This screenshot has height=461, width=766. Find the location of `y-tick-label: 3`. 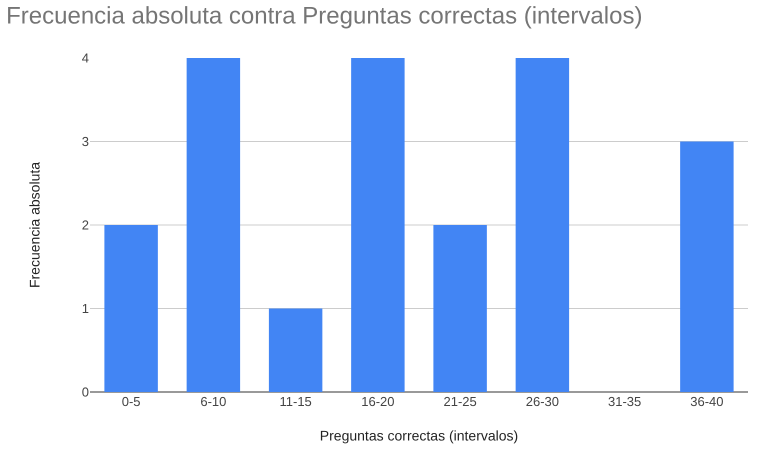

y-tick-label: 3 is located at coordinates (85, 142).